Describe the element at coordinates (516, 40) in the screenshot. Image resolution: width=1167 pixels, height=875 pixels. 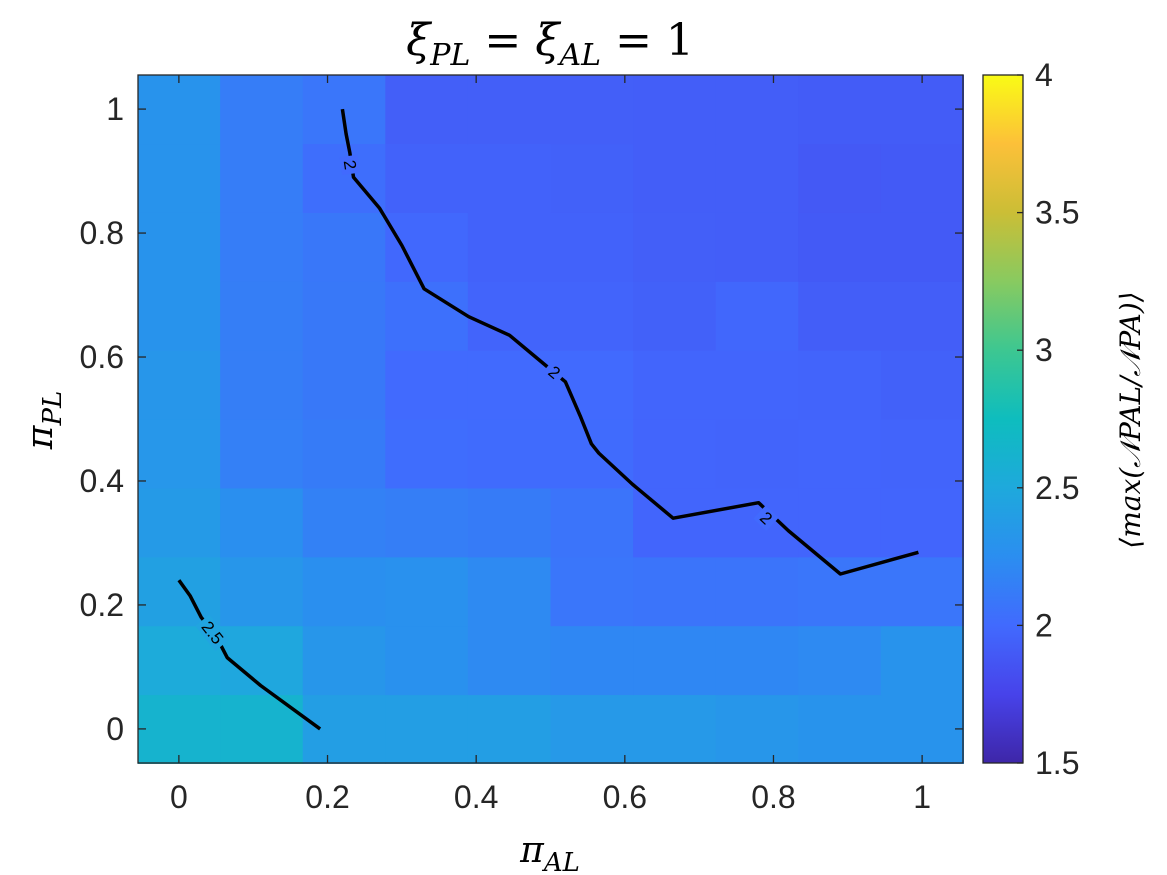
I see `title-mid: = ξ` at that location.